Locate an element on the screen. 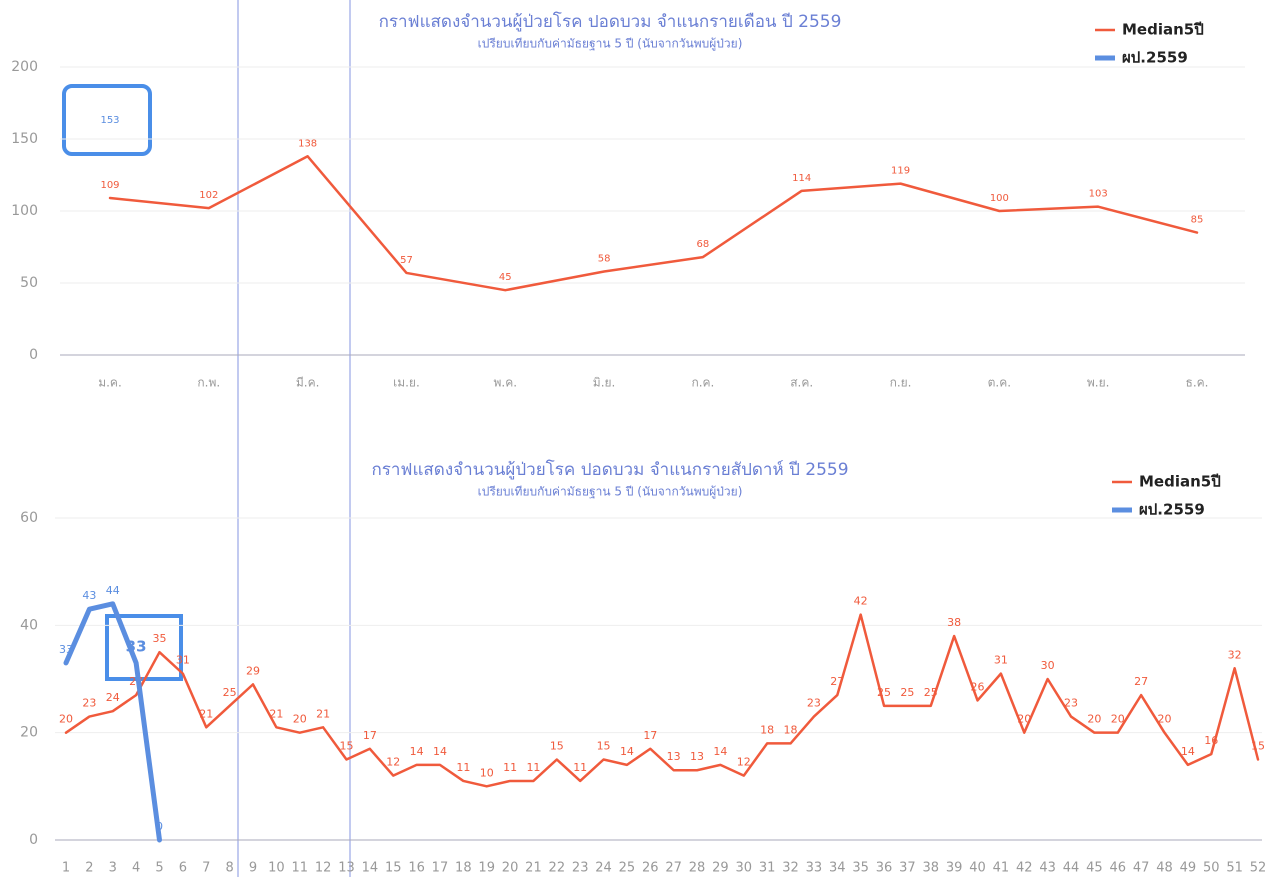 The image size is (1265, 877). x-tick-label: 29 is located at coordinates (720, 868).